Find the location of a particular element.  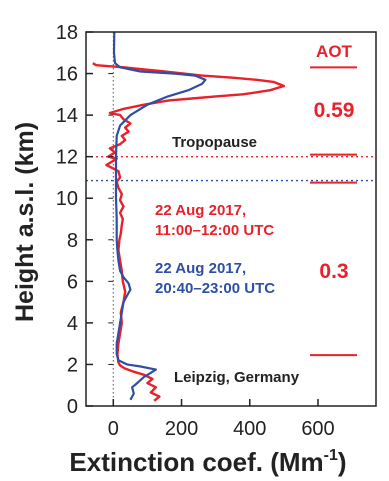

red-series-label-line1: 22 Aug 2017, is located at coordinates (200, 210).